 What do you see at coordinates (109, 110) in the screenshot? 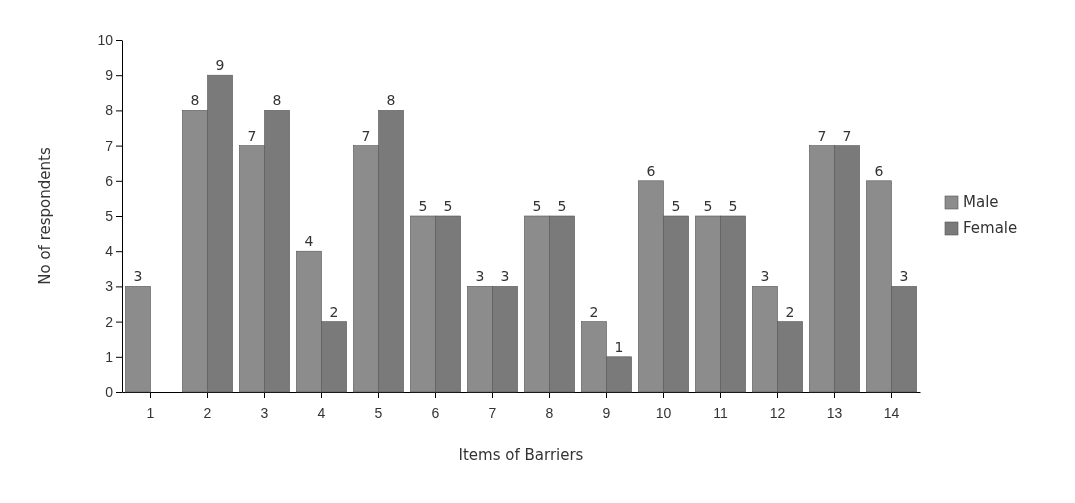
I see `y-tick-label: 8` at bounding box center [109, 110].